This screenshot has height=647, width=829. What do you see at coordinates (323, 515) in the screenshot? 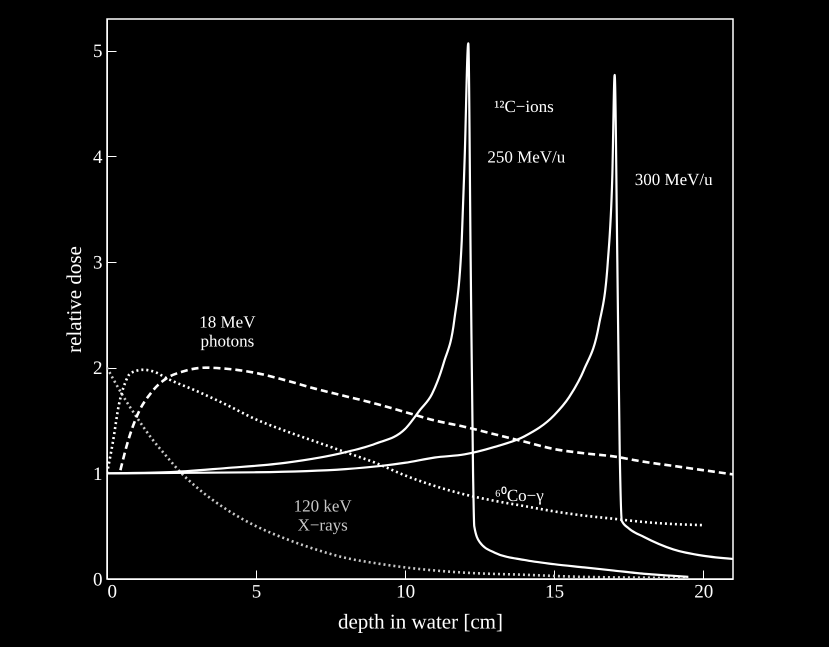
I see `series-label: 120 keV X−rays` at bounding box center [323, 515].